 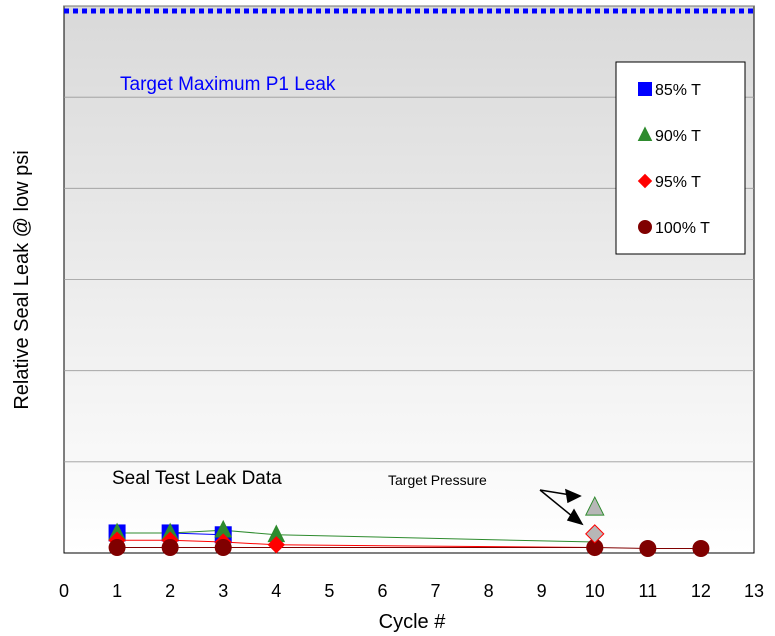 What do you see at coordinates (411, 591) in the screenshot?
I see `x-tick-labels: 0 1 2 3 4 5 6 7 8 9 10 11 12 13` at bounding box center [411, 591].